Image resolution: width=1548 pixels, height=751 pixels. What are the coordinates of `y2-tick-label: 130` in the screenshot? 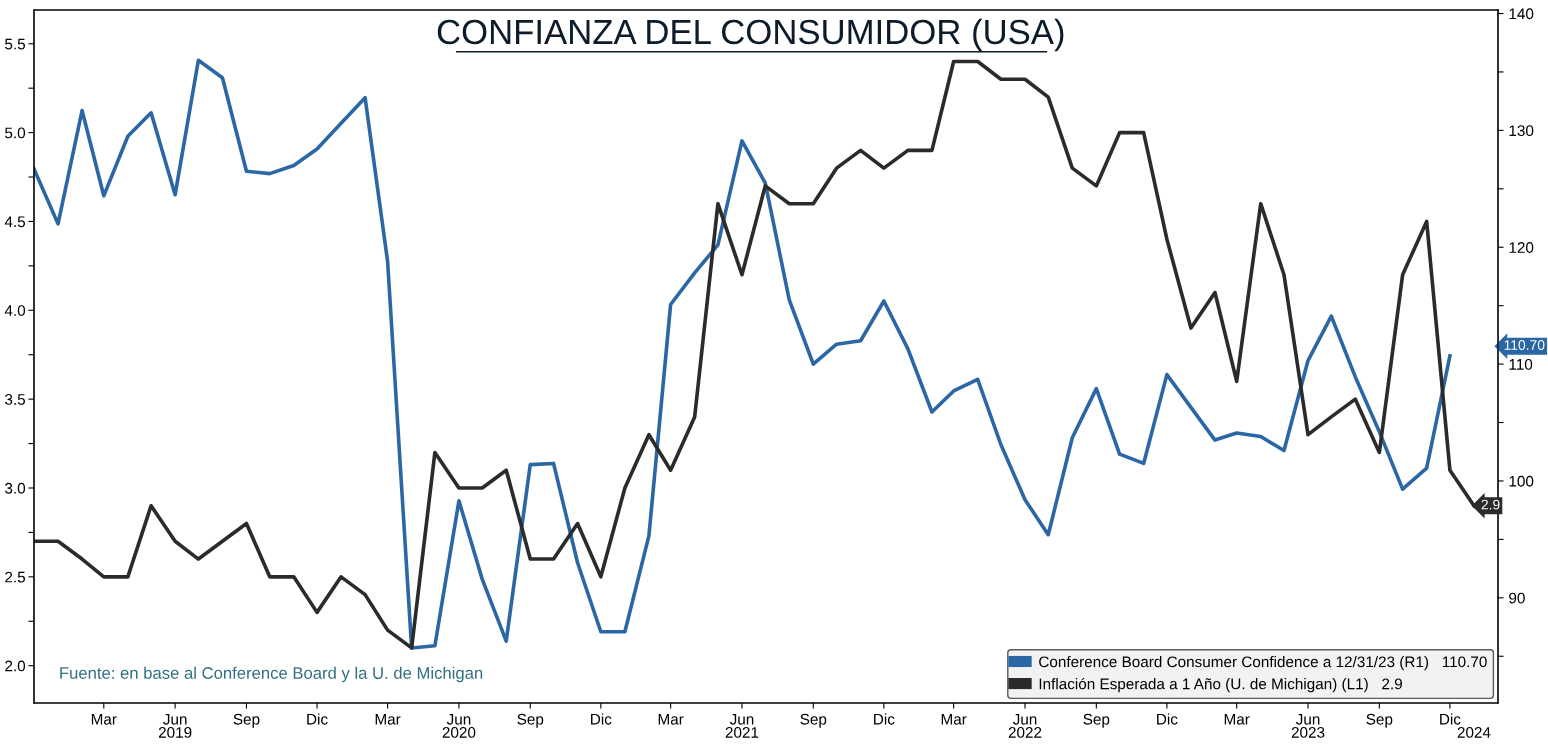 It's located at (1521, 131).